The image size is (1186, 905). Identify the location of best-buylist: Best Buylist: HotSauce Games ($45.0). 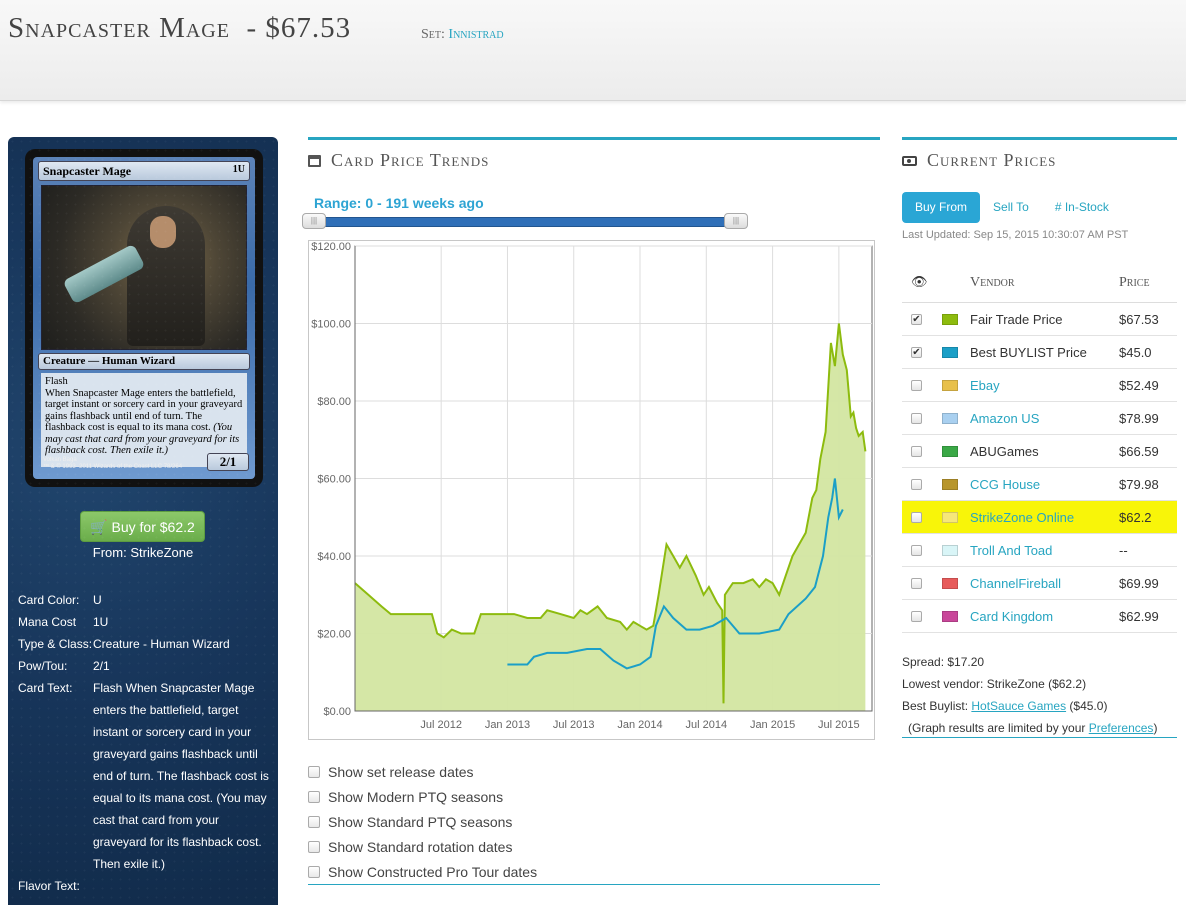
(1029, 706).